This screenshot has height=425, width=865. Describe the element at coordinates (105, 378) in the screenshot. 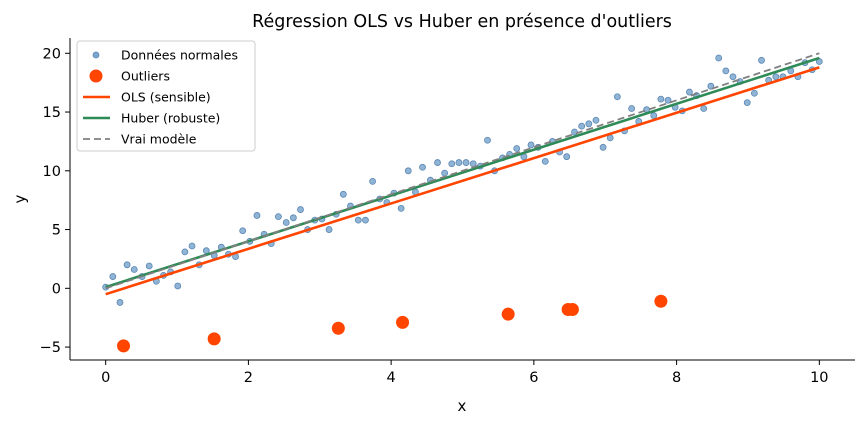

I see `x-tick-label: 0` at that location.